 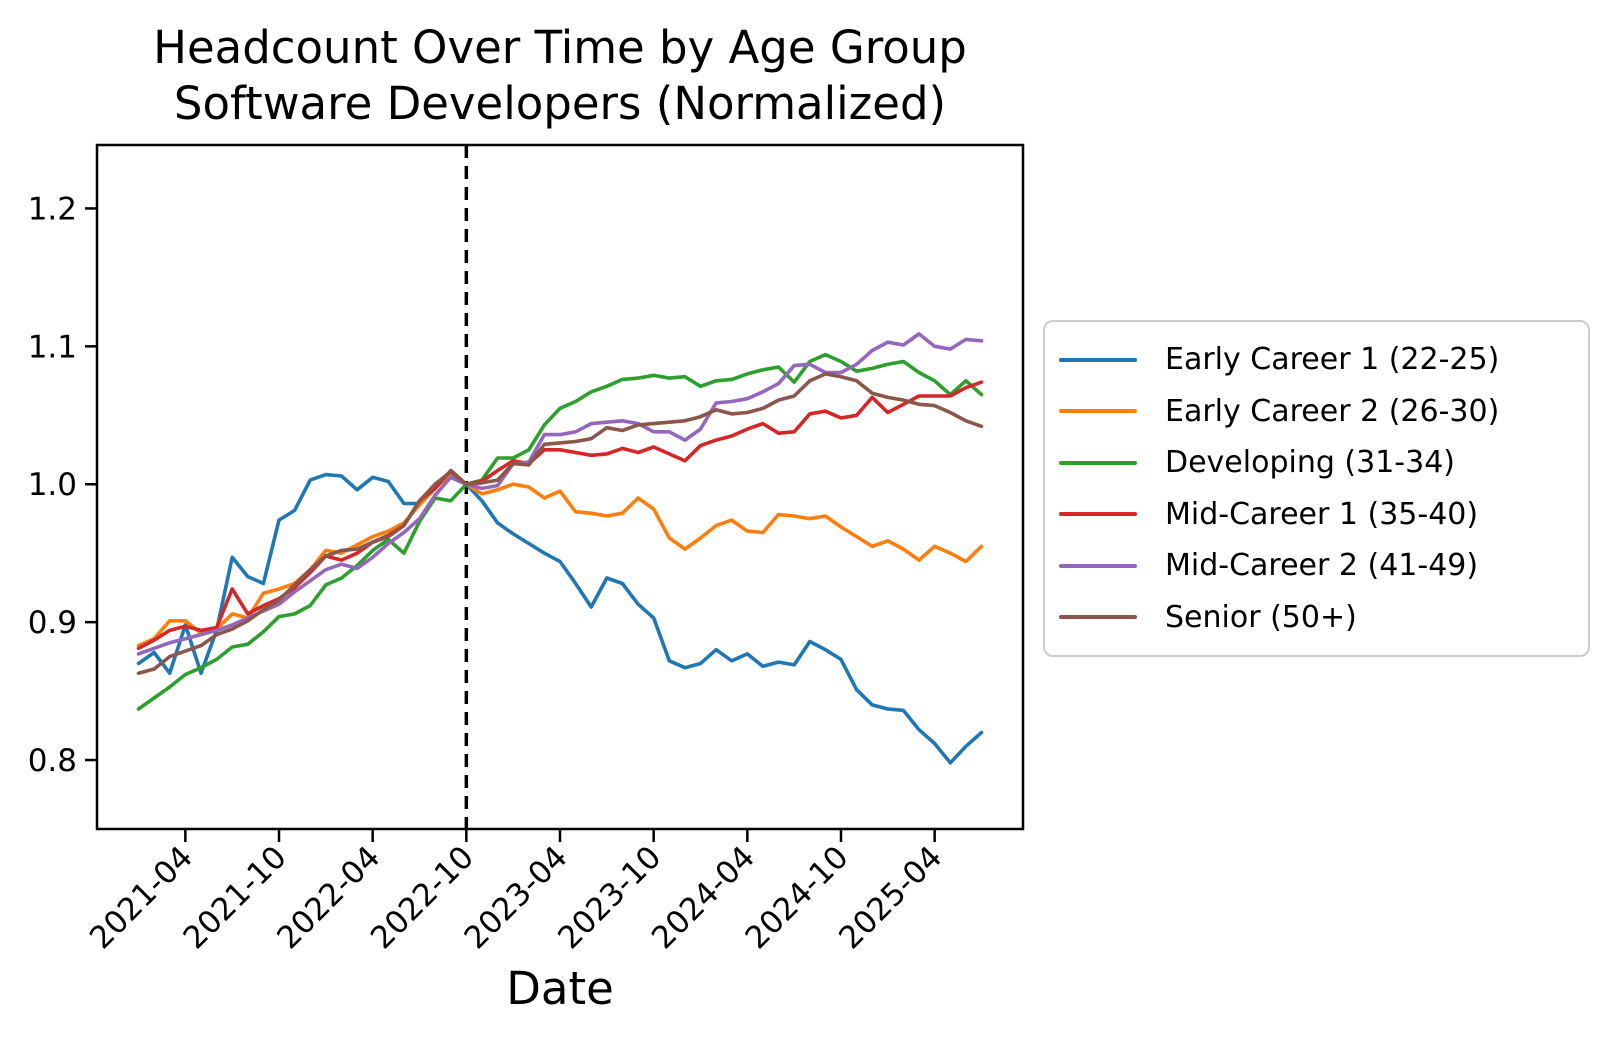 What do you see at coordinates (890, 897) in the screenshot?
I see `x-tick-label: 2025-04` at bounding box center [890, 897].